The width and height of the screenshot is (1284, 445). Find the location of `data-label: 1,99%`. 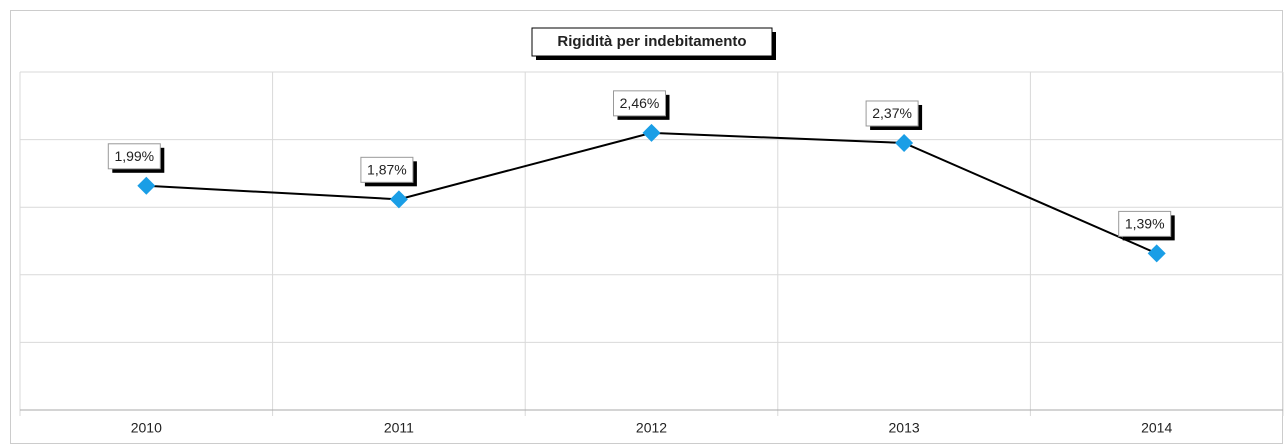

data-label: 1,99% is located at coordinates (134, 156).